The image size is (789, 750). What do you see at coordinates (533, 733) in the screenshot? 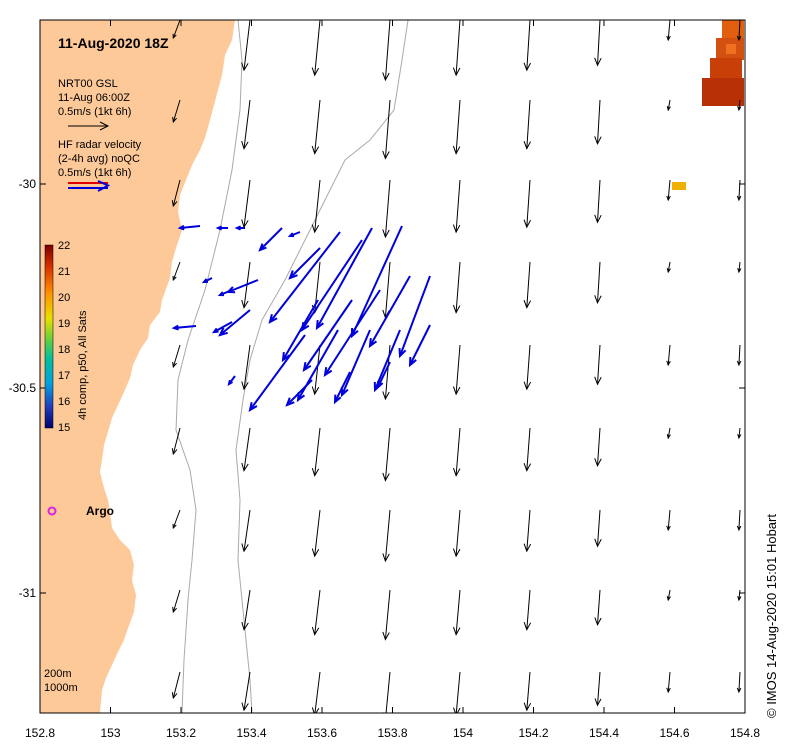
I see `x-tick-label: 154.2` at bounding box center [533, 733].